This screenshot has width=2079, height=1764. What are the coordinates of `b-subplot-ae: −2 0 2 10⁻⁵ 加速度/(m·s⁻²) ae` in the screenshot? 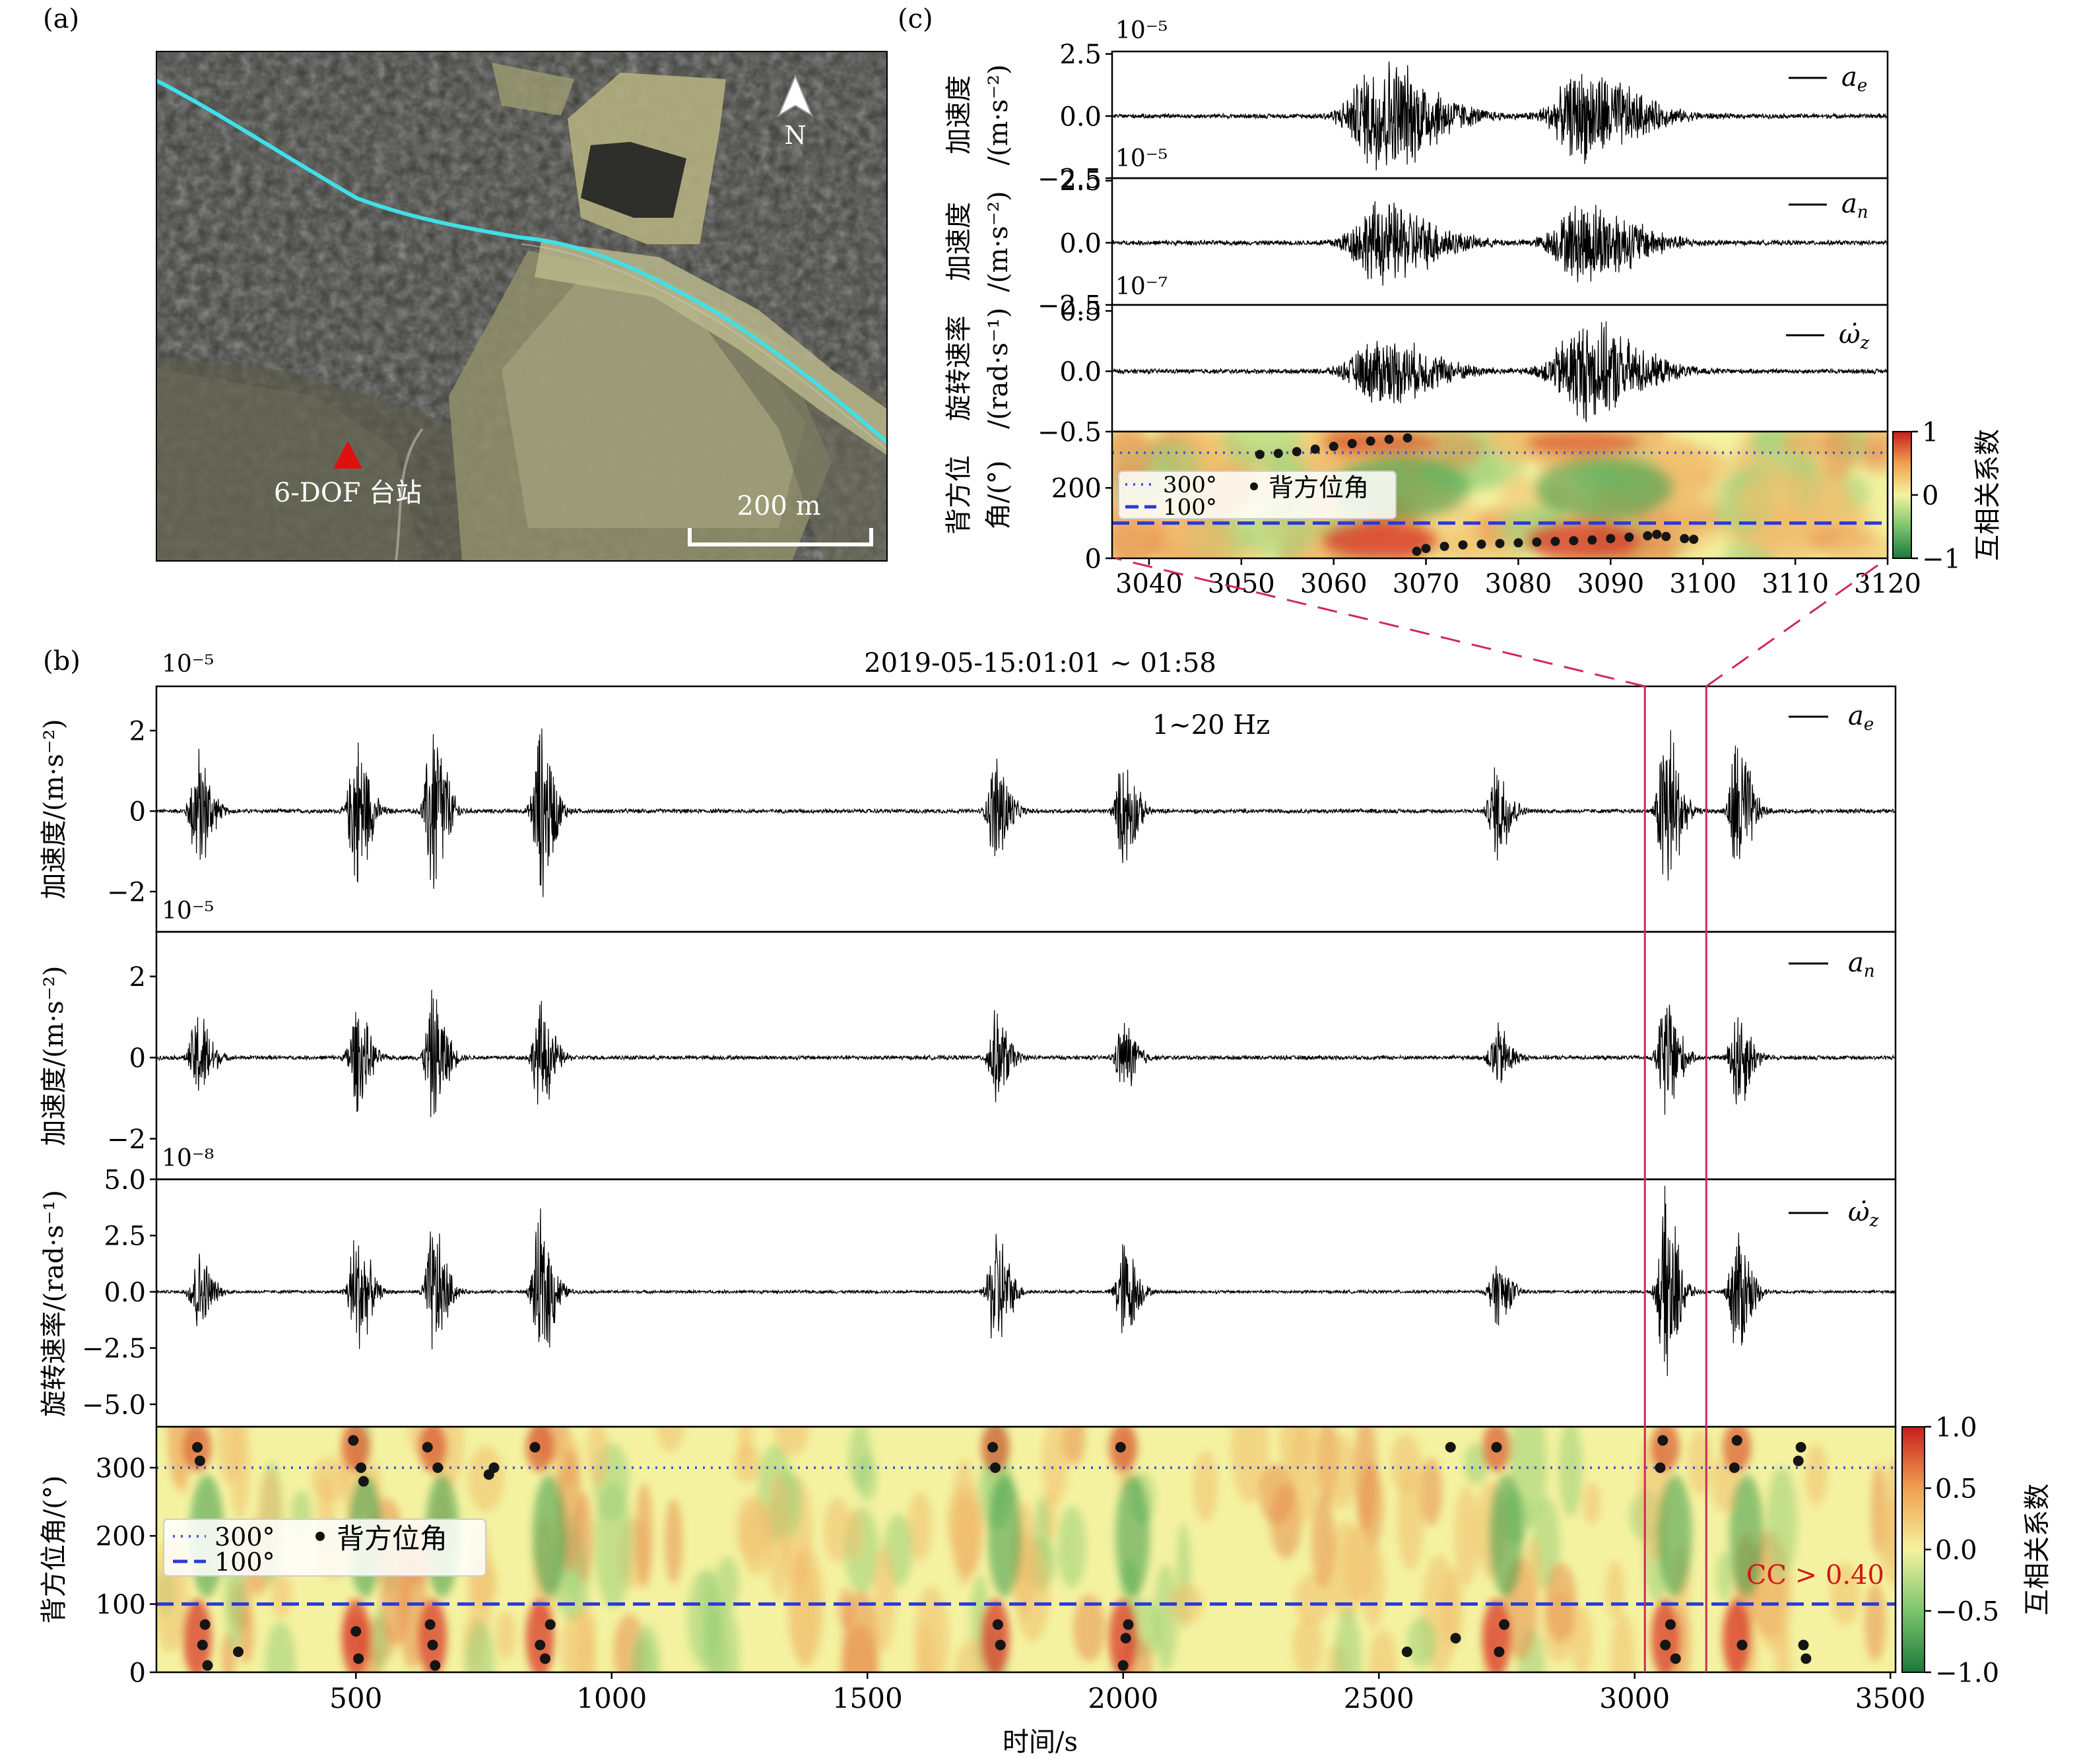 It's located at (968, 792).